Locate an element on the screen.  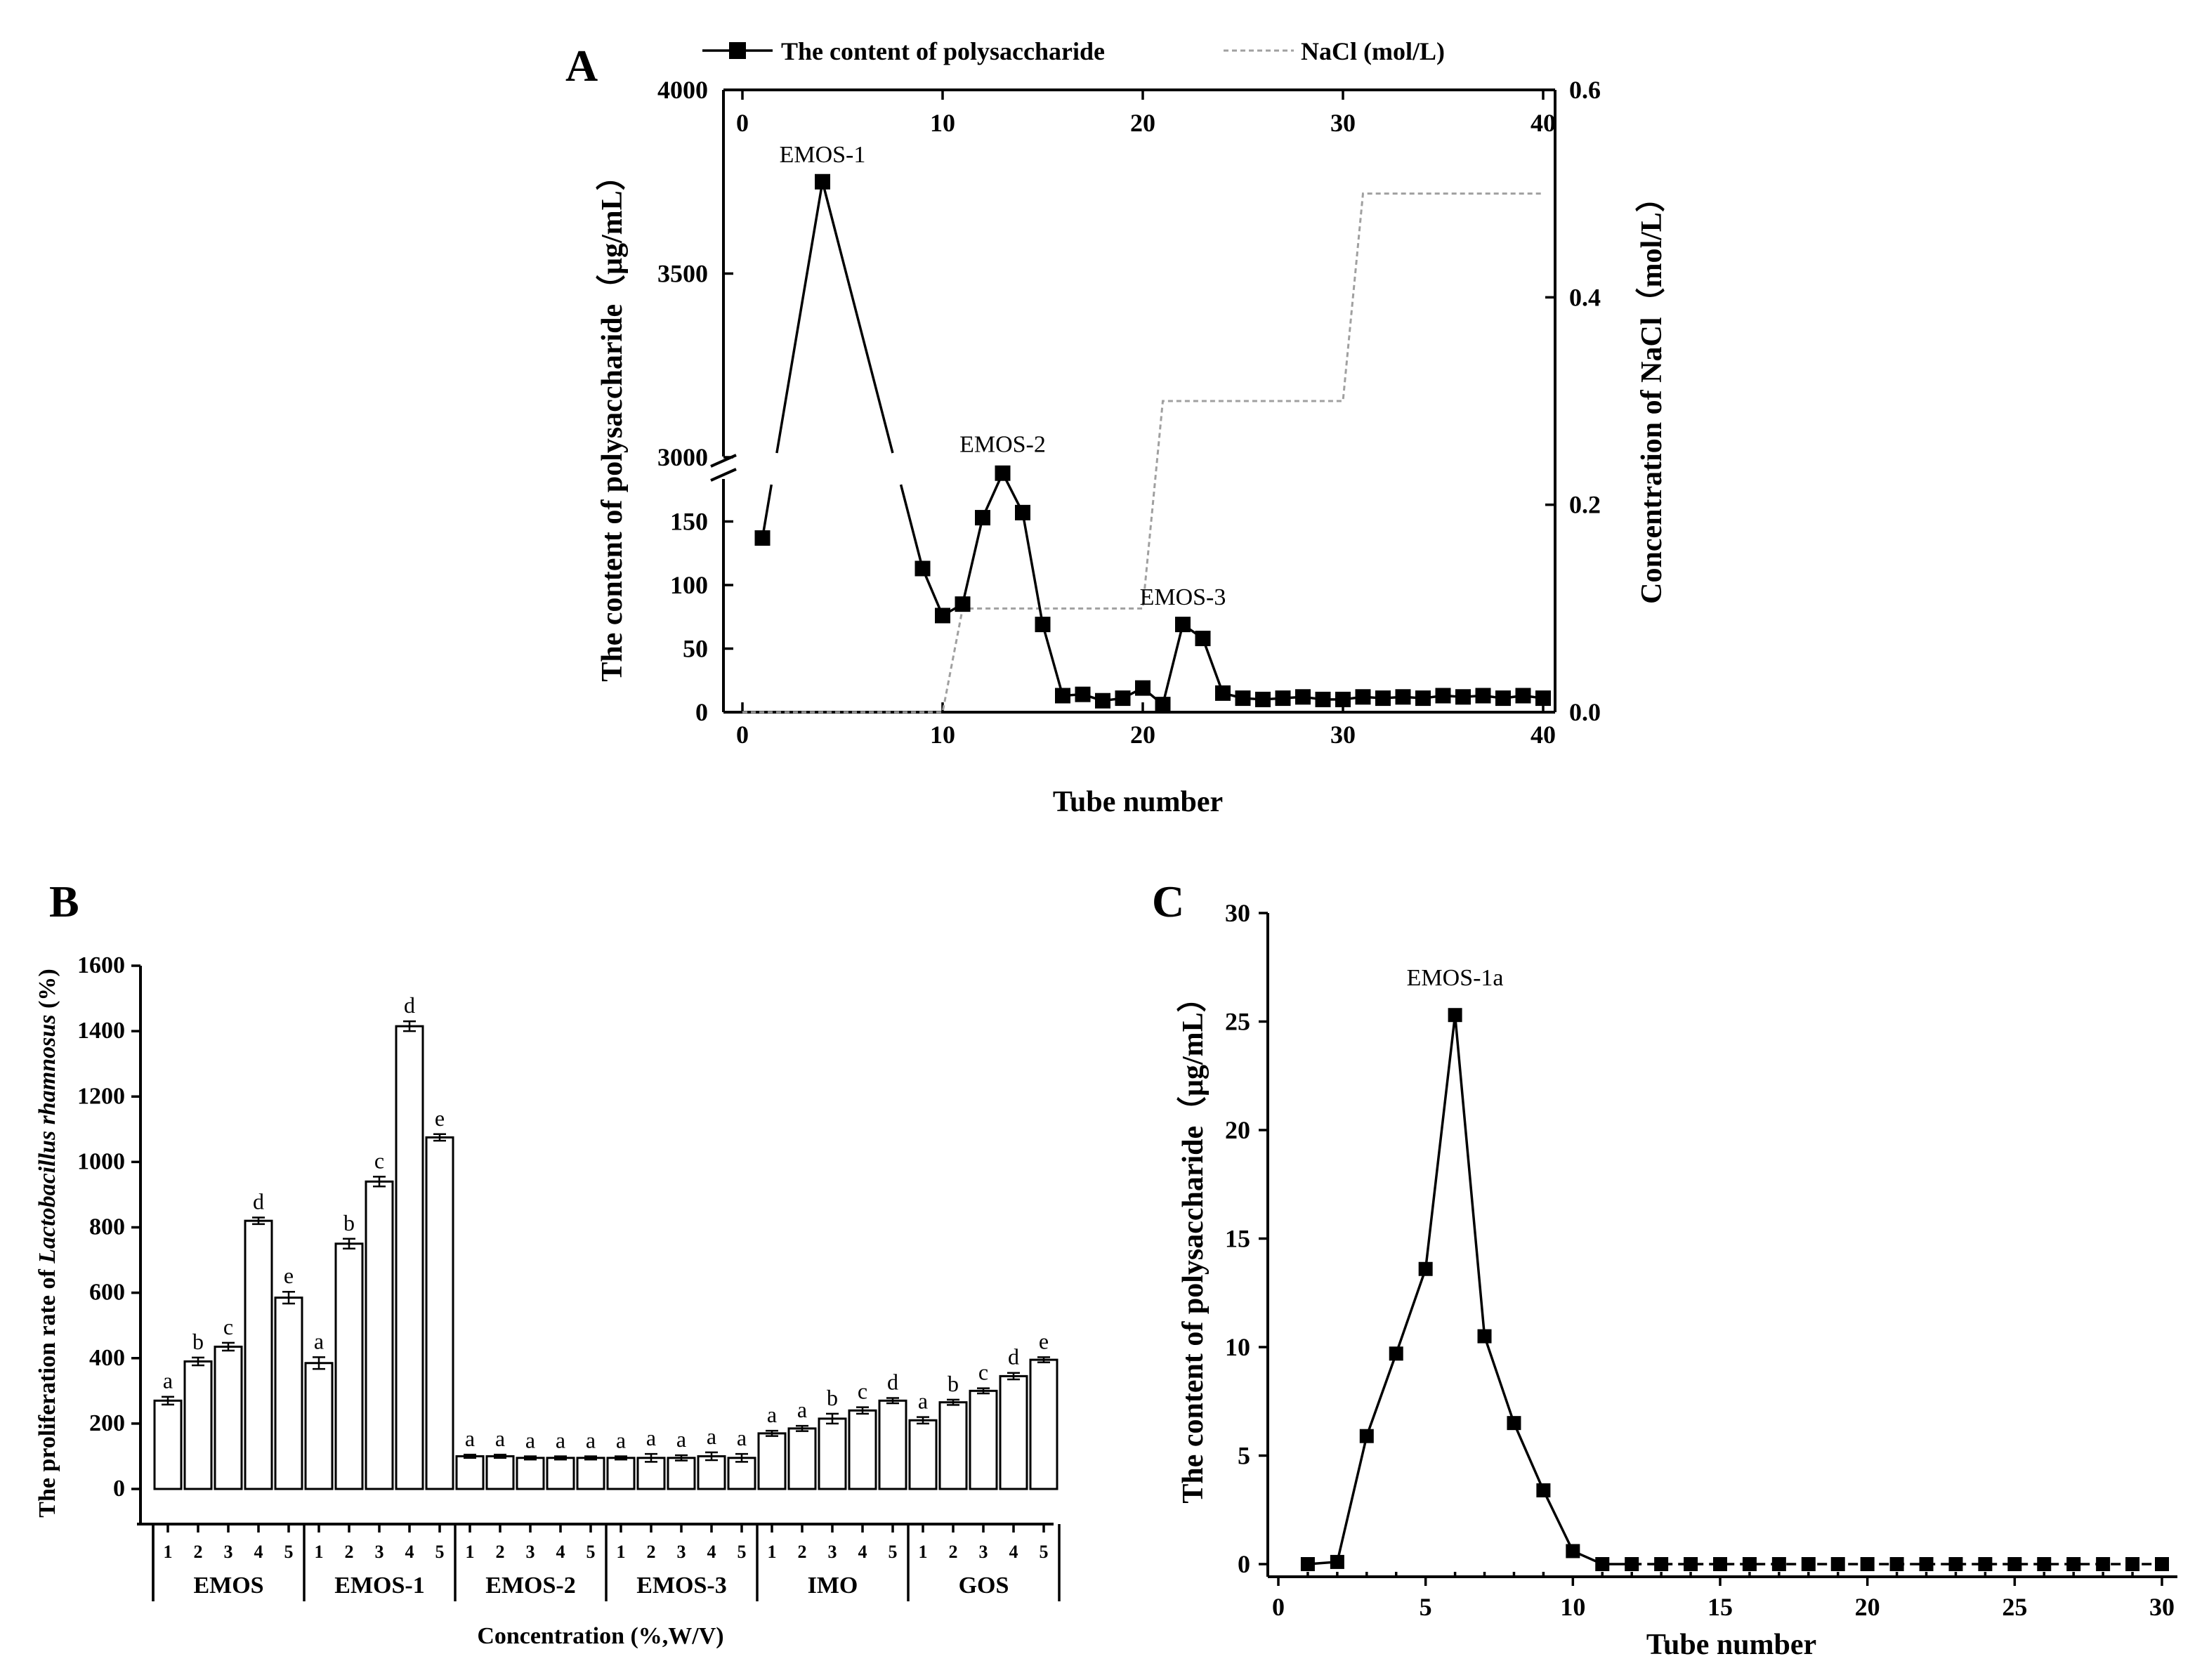
b-y-label-species: Lactobacillus rhamnosus is located at coordinates (47, 1139).